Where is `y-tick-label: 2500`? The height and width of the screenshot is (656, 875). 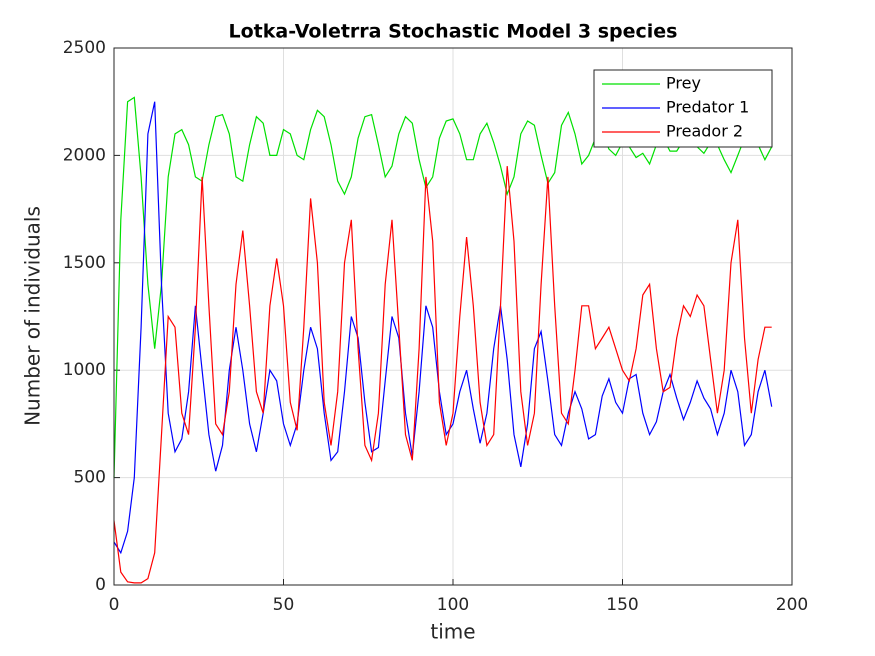 y-tick-label: 2500 is located at coordinates (84, 48).